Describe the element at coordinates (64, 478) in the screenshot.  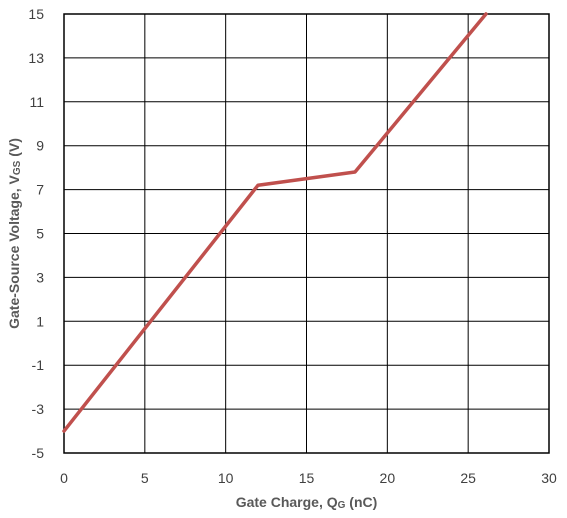
I see `x-tick-label: 0` at that location.